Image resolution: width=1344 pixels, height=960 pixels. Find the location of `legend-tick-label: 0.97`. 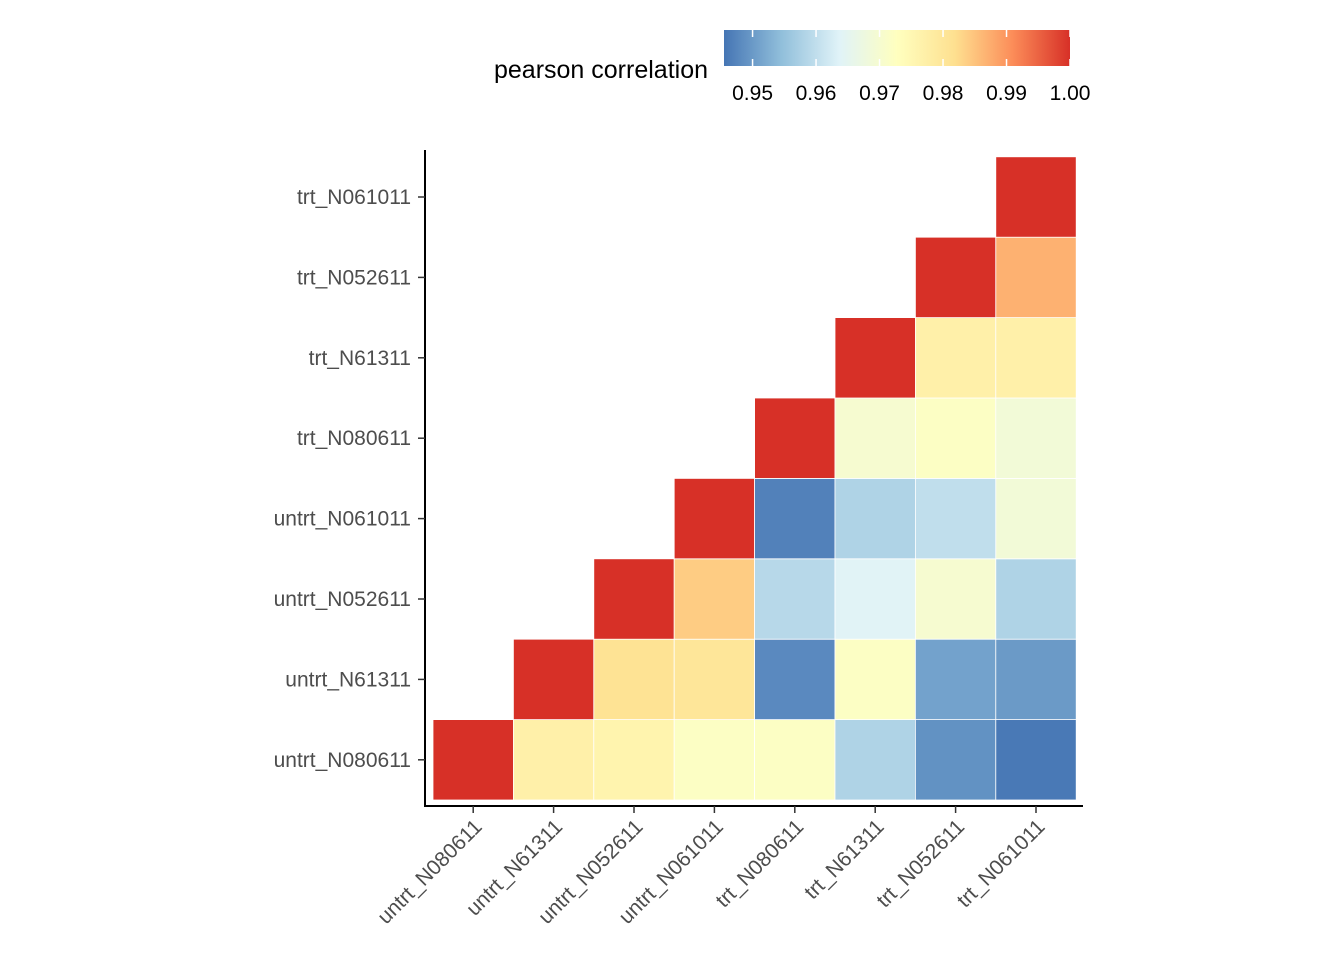

legend-tick-label: 0.97 is located at coordinates (879, 93).